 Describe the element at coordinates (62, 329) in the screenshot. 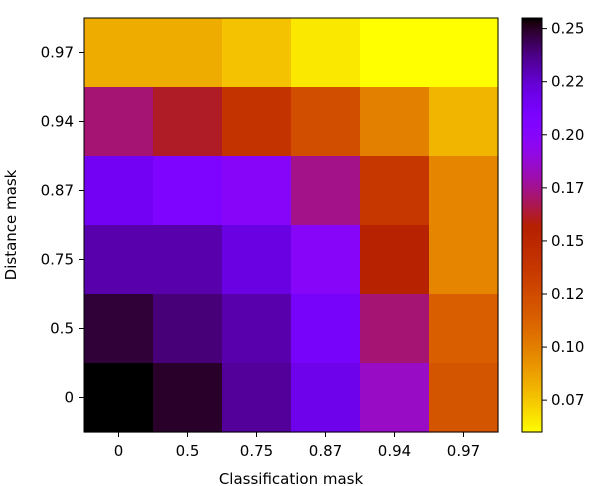

I see `y-tick-label: 0.5` at that location.